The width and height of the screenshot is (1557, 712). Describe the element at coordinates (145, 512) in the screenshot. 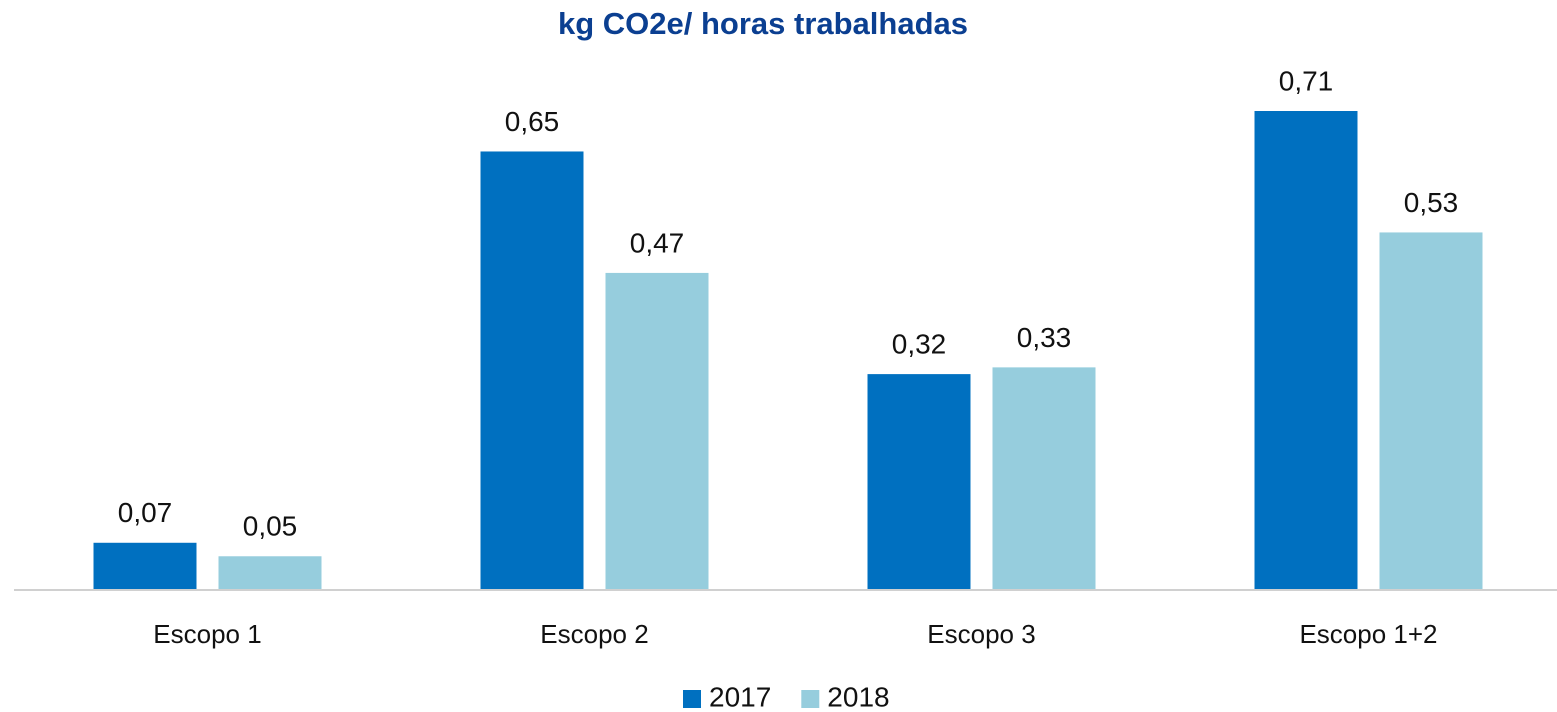

I see `data-label: 0,07` at that location.